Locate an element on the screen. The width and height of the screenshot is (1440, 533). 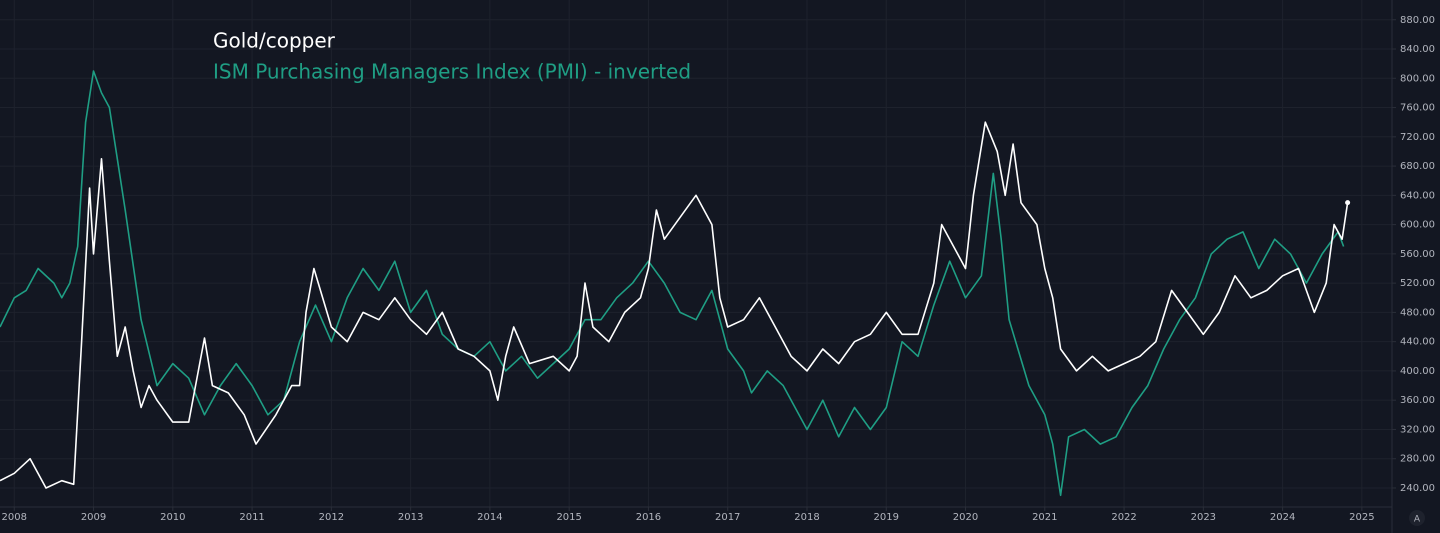
x-tick-label: 2015 is located at coordinates (568, 517).